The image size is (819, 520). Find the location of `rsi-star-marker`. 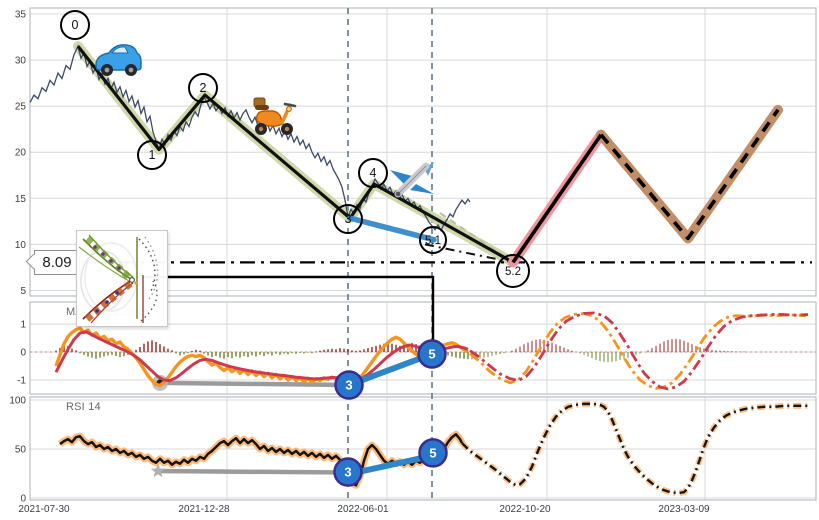

rsi-star-marker is located at coordinates (158, 470).